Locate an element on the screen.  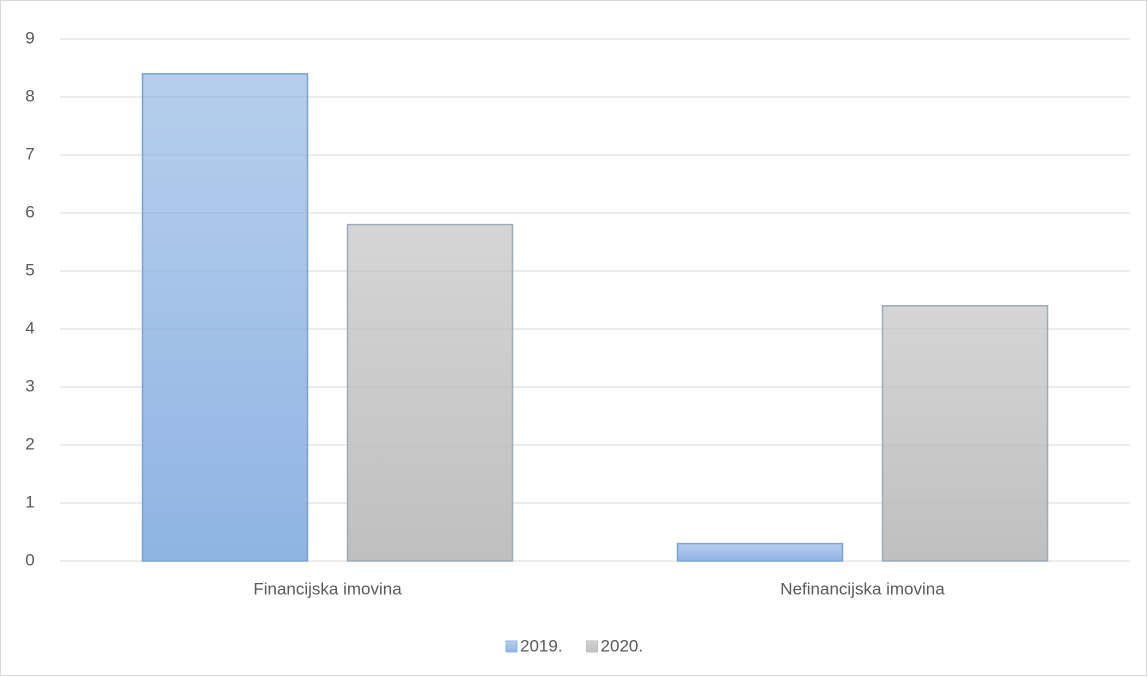
y-tick-label: 7 is located at coordinates (29, 153).